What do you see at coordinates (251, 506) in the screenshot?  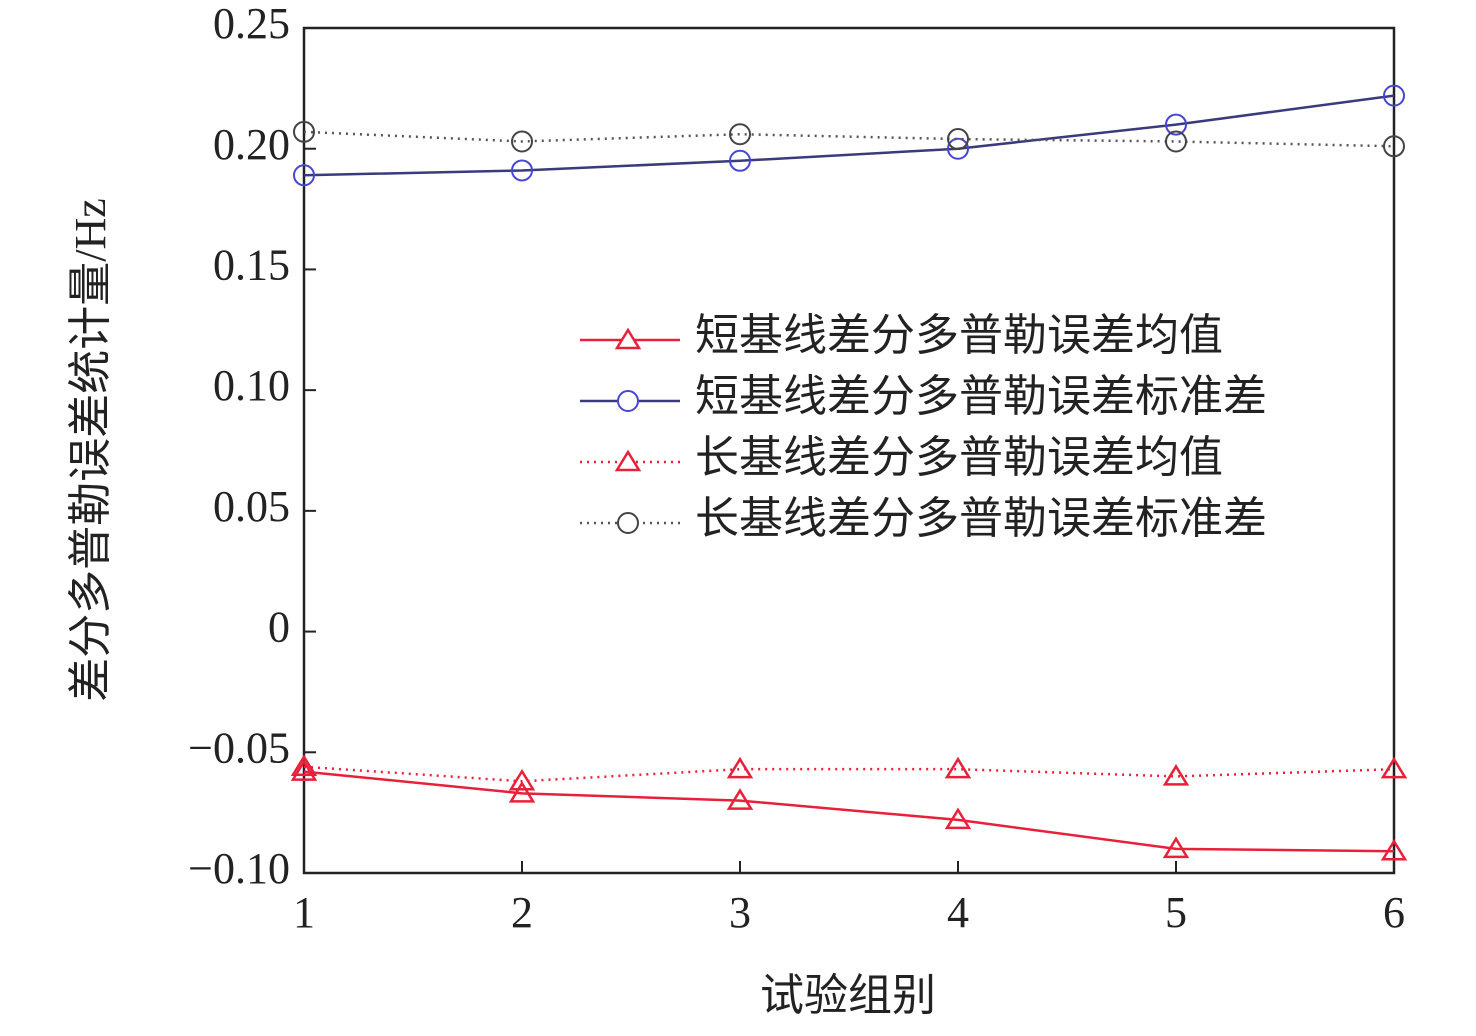 I see `y-tick-label: 0.05` at bounding box center [251, 506].